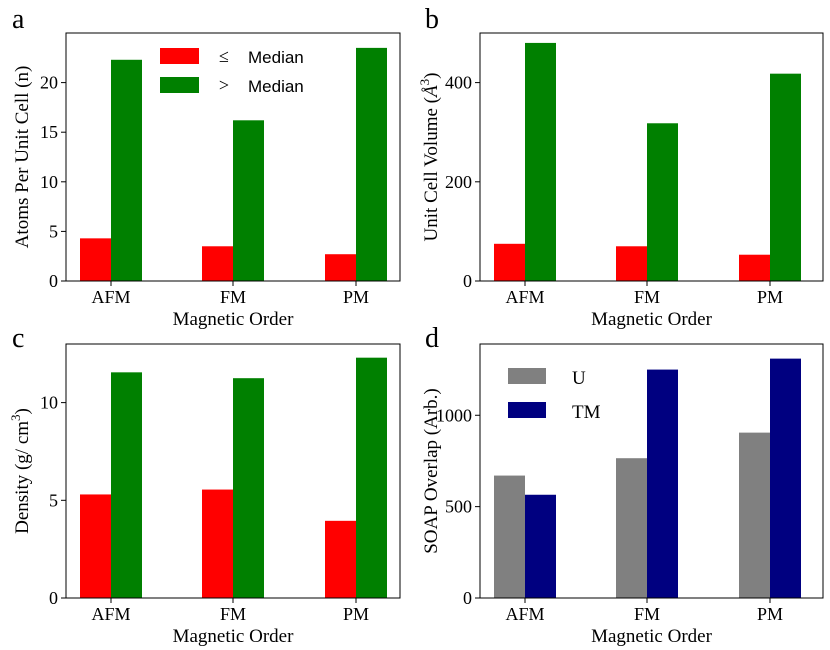  What do you see at coordinates (467, 281) in the screenshot?
I see `y-tick-label-b-0: 0` at bounding box center [467, 281].